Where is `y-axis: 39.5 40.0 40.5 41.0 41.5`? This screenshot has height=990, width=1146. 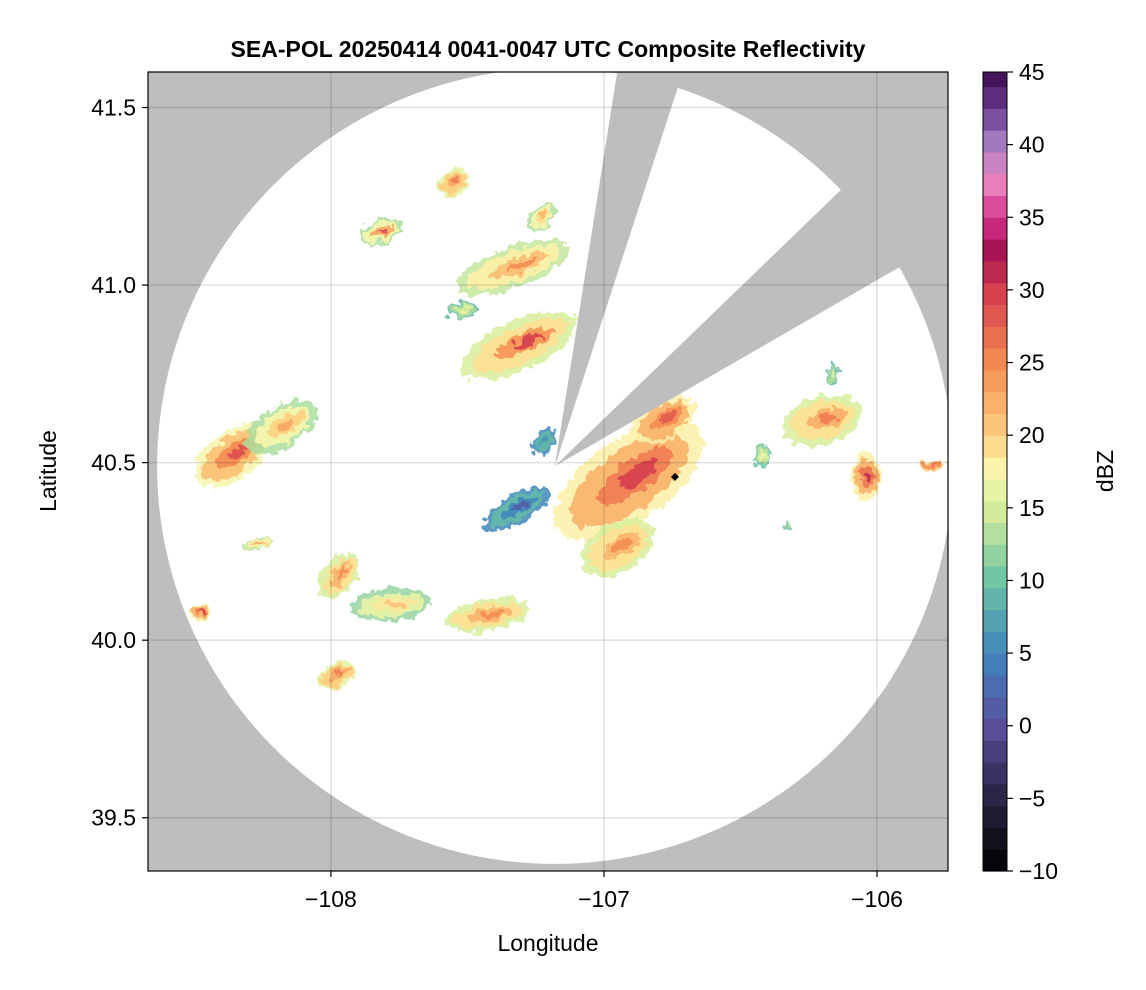
y-axis: 39.5 40.0 40.5 41.0 41.5 is located at coordinates (119, 463).